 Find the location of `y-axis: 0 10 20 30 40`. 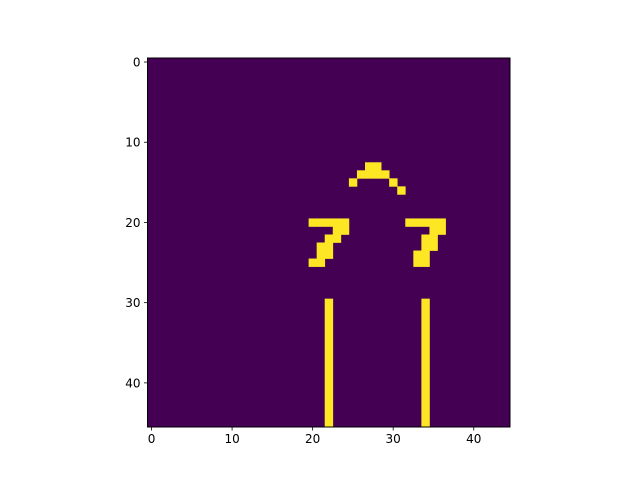

y-axis: 0 10 20 30 40 is located at coordinates (136, 223).